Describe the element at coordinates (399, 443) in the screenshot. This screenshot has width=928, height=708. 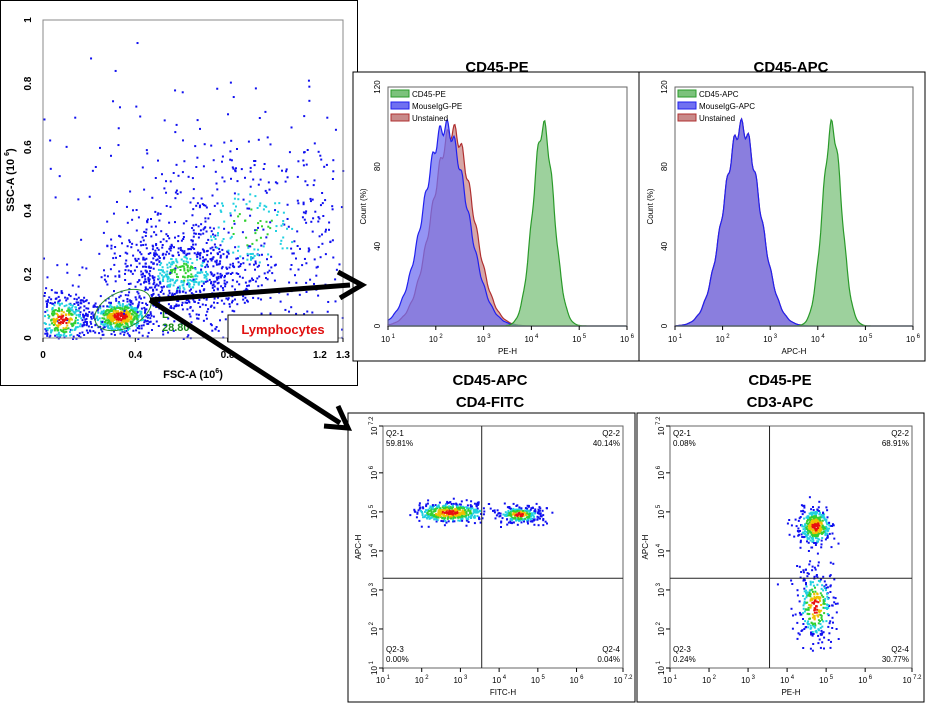
I see `quadrant-percent: 59.81%` at that location.